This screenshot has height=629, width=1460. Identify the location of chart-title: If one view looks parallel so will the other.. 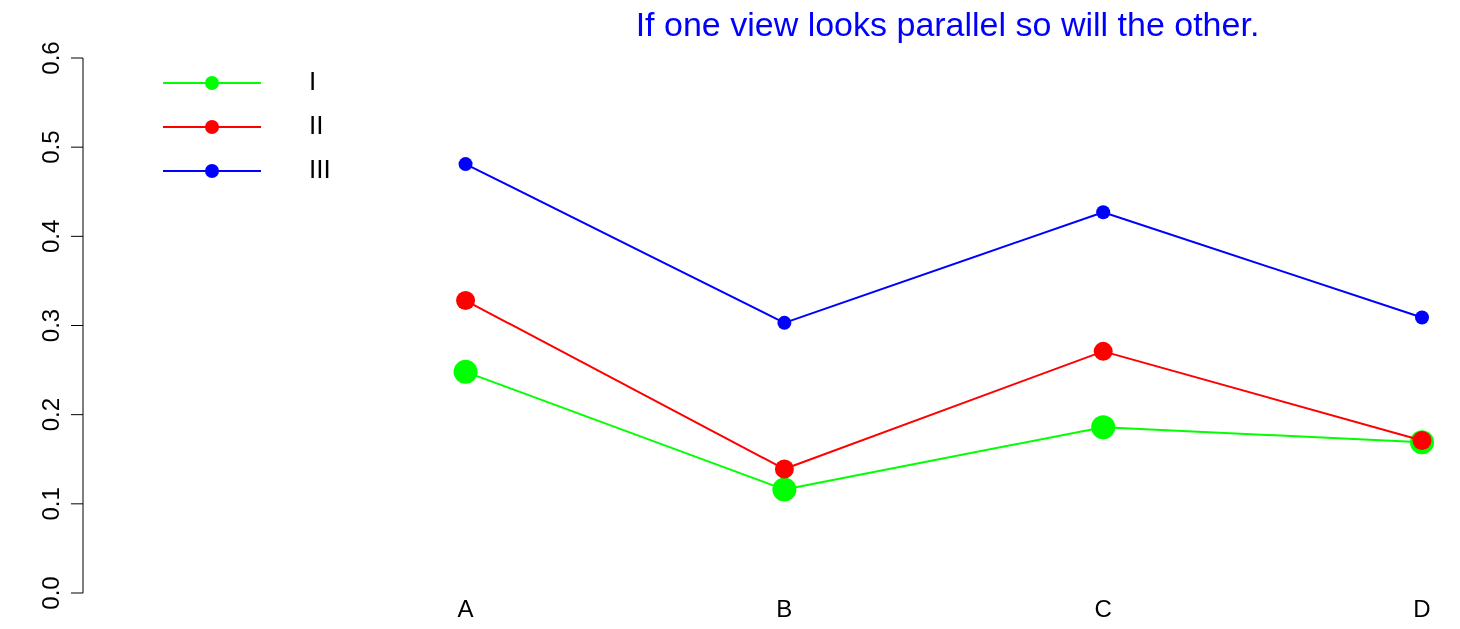
(947, 24).